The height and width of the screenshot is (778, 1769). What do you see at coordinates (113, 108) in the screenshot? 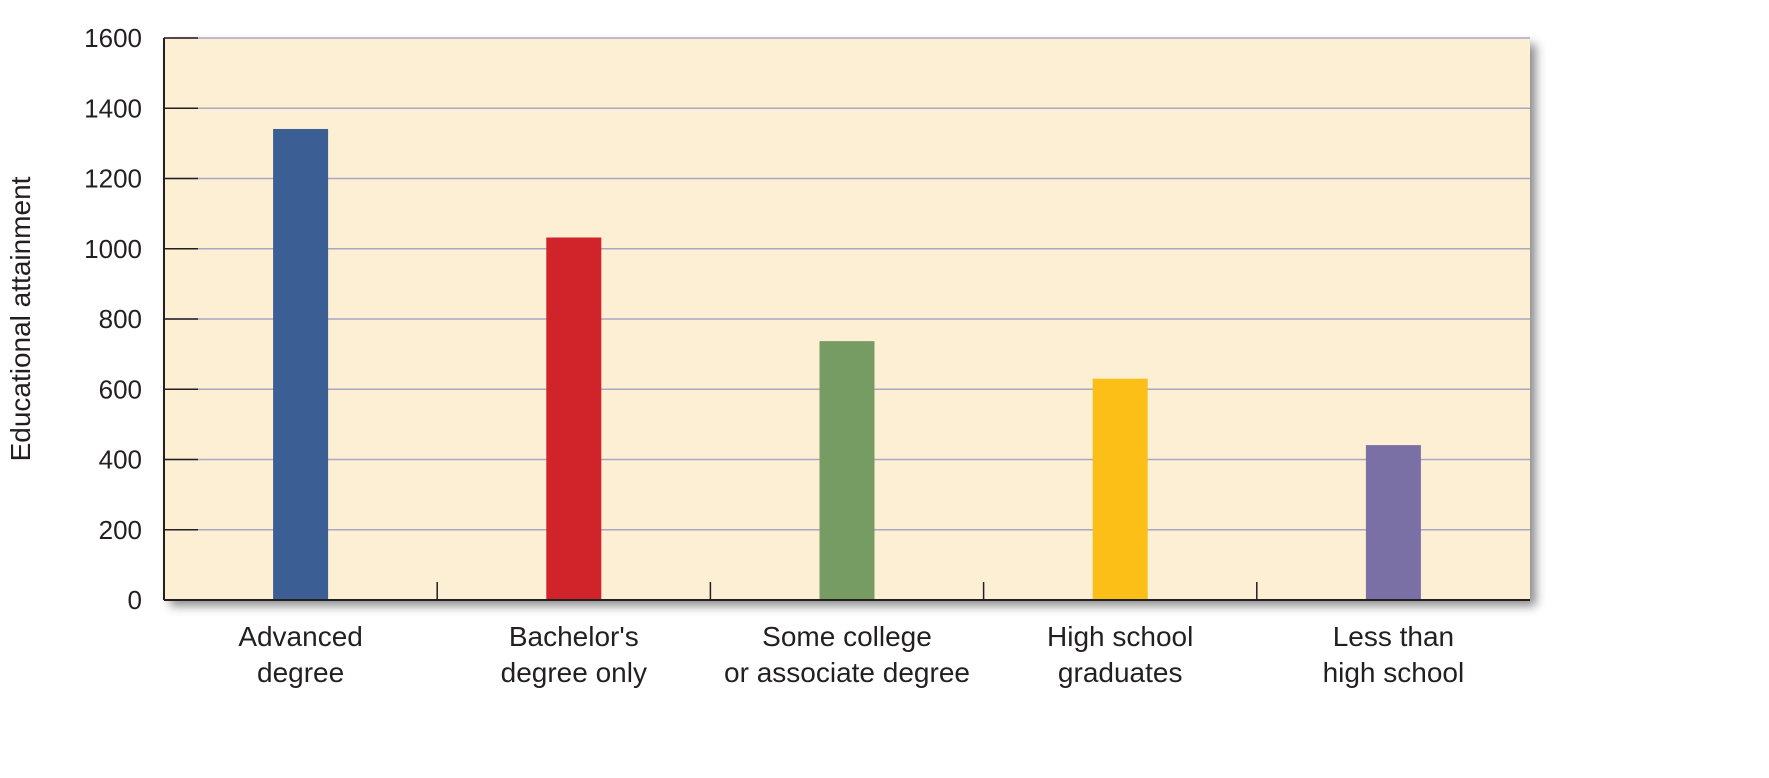
I see `y-tick-label: 1400` at bounding box center [113, 108].